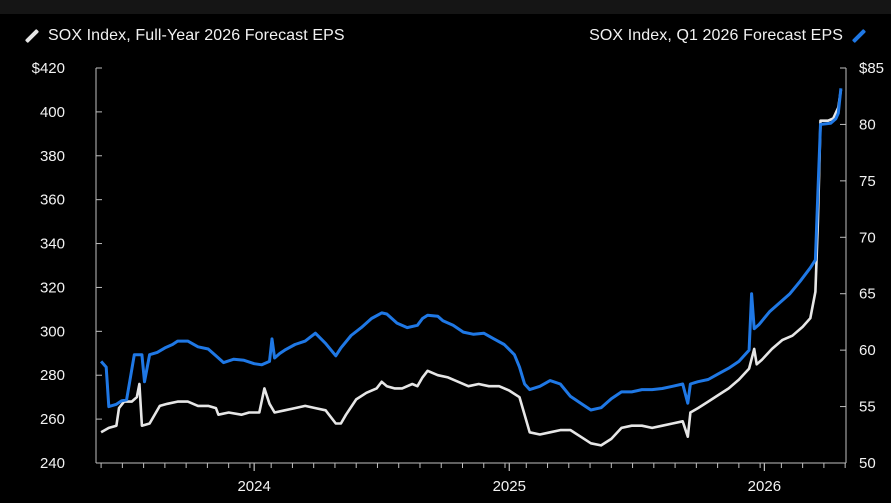  What do you see at coordinates (867, 181) in the screenshot?
I see `right-tick-label: 75` at bounding box center [867, 181].